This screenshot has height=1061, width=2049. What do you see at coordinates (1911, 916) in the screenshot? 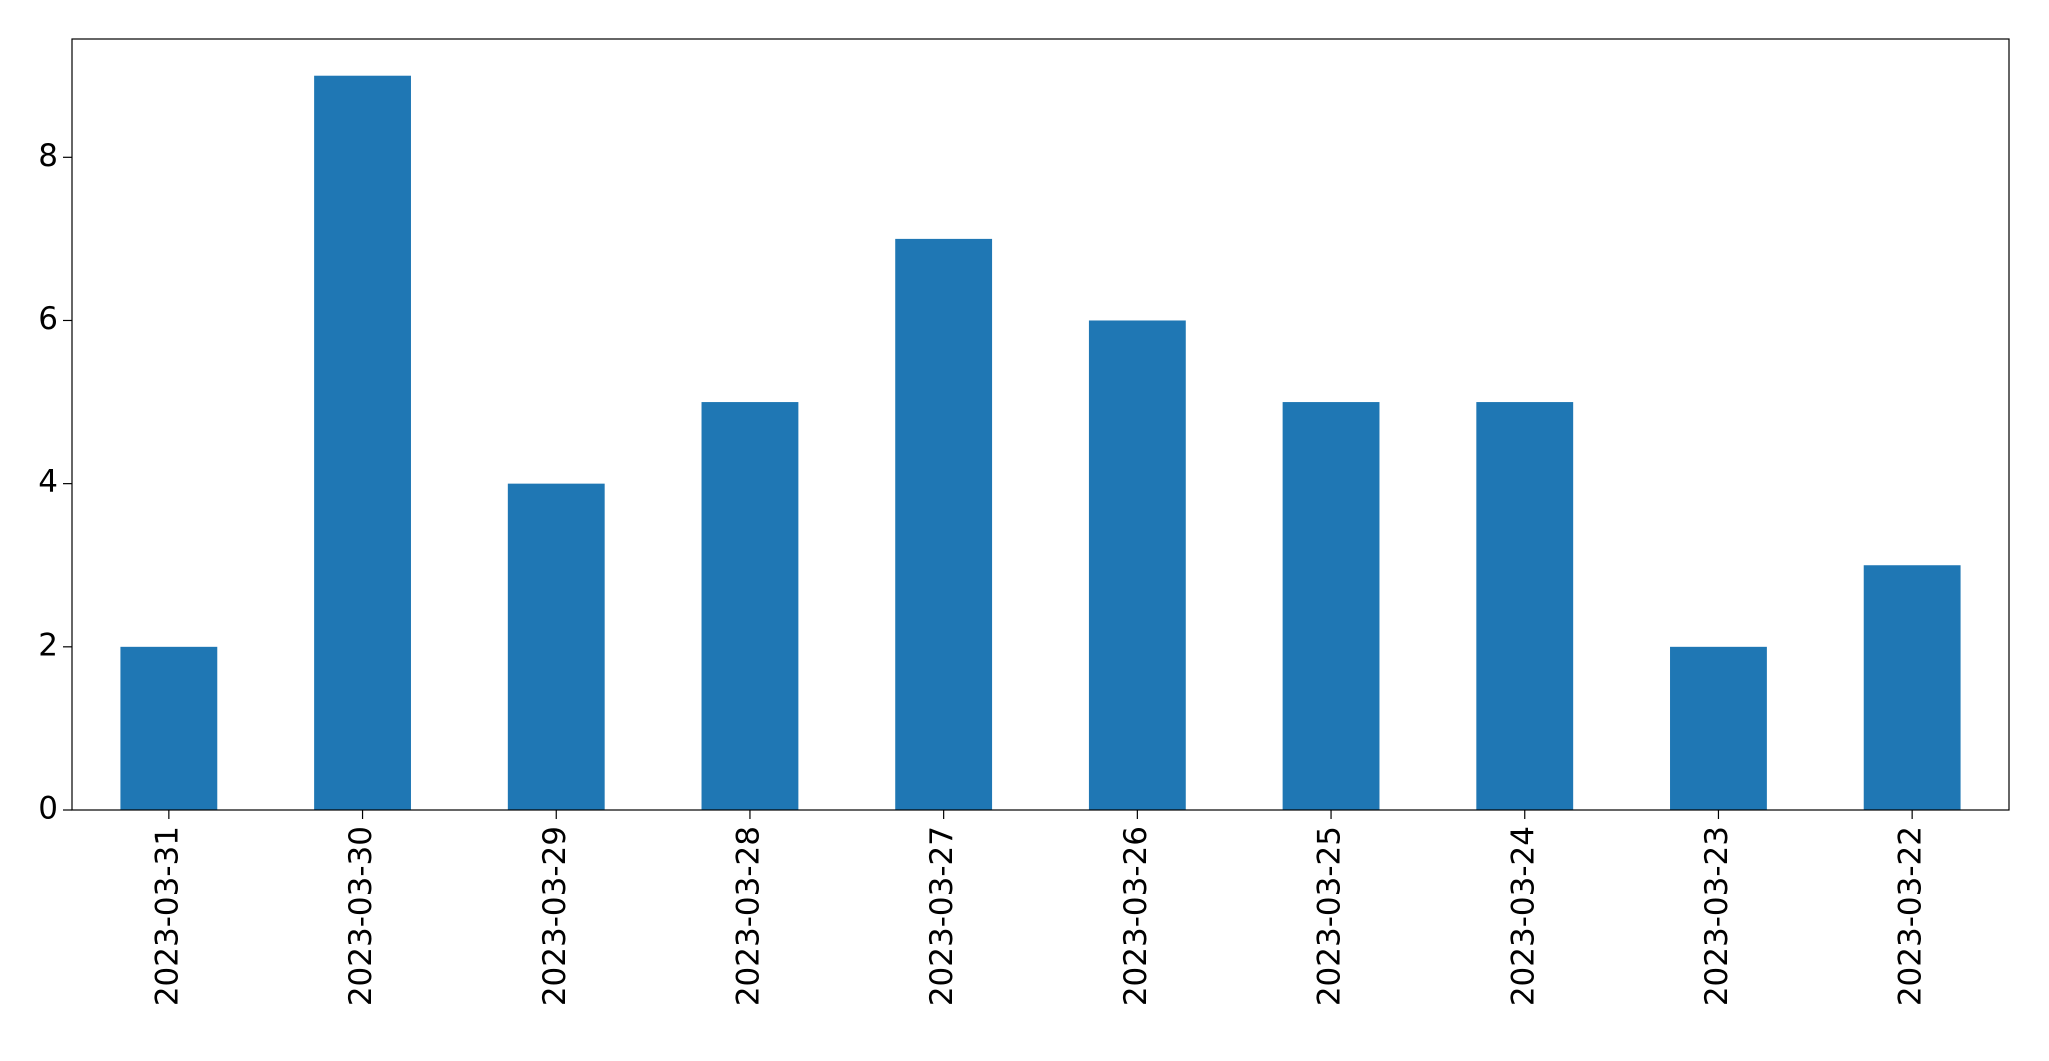
I see `x-tick-label: 2023-03-22` at bounding box center [1911, 916].